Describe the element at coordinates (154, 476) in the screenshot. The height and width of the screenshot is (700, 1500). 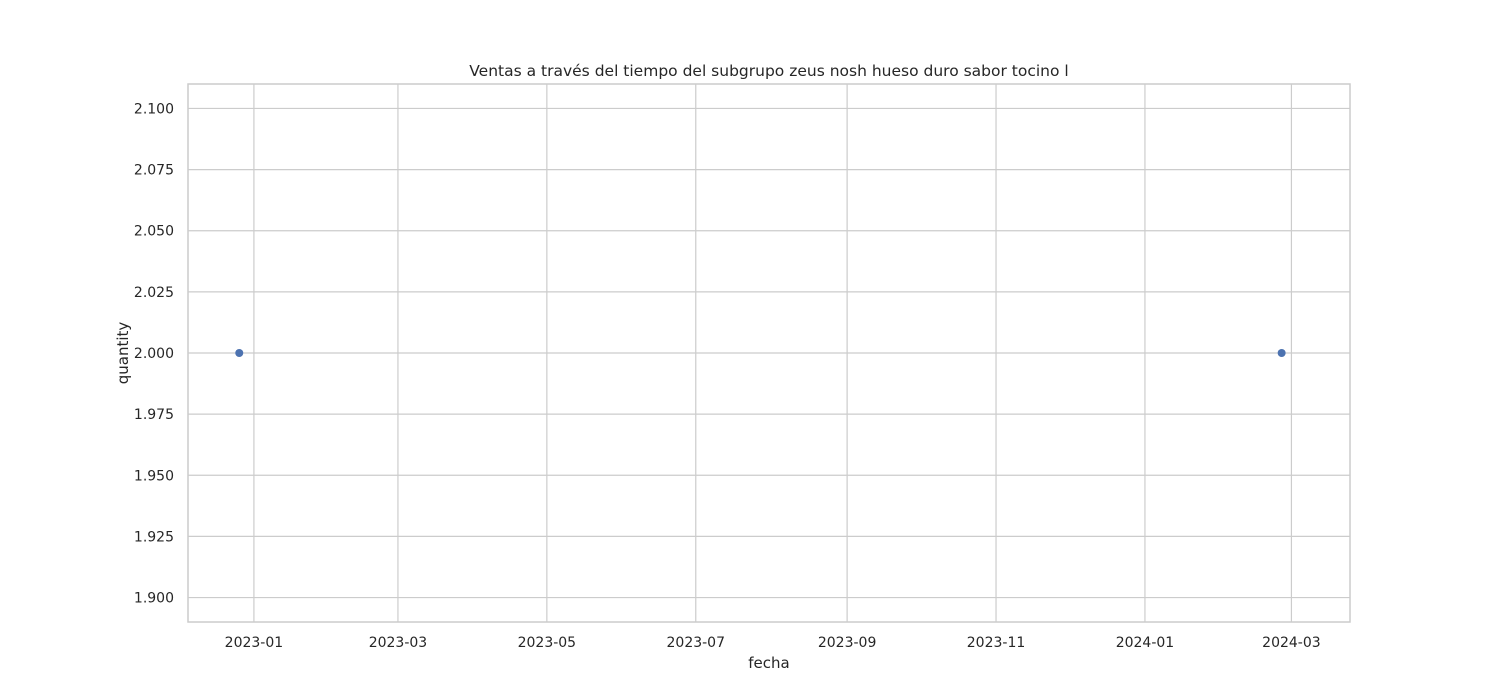
I see `y-tick-label: 1.950` at that location.